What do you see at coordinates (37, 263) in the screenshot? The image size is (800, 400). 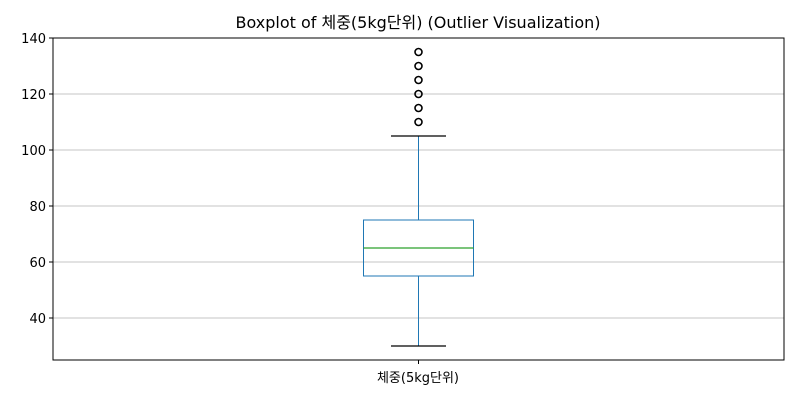 I see `y-tick-label-60: 60` at bounding box center [37, 263].